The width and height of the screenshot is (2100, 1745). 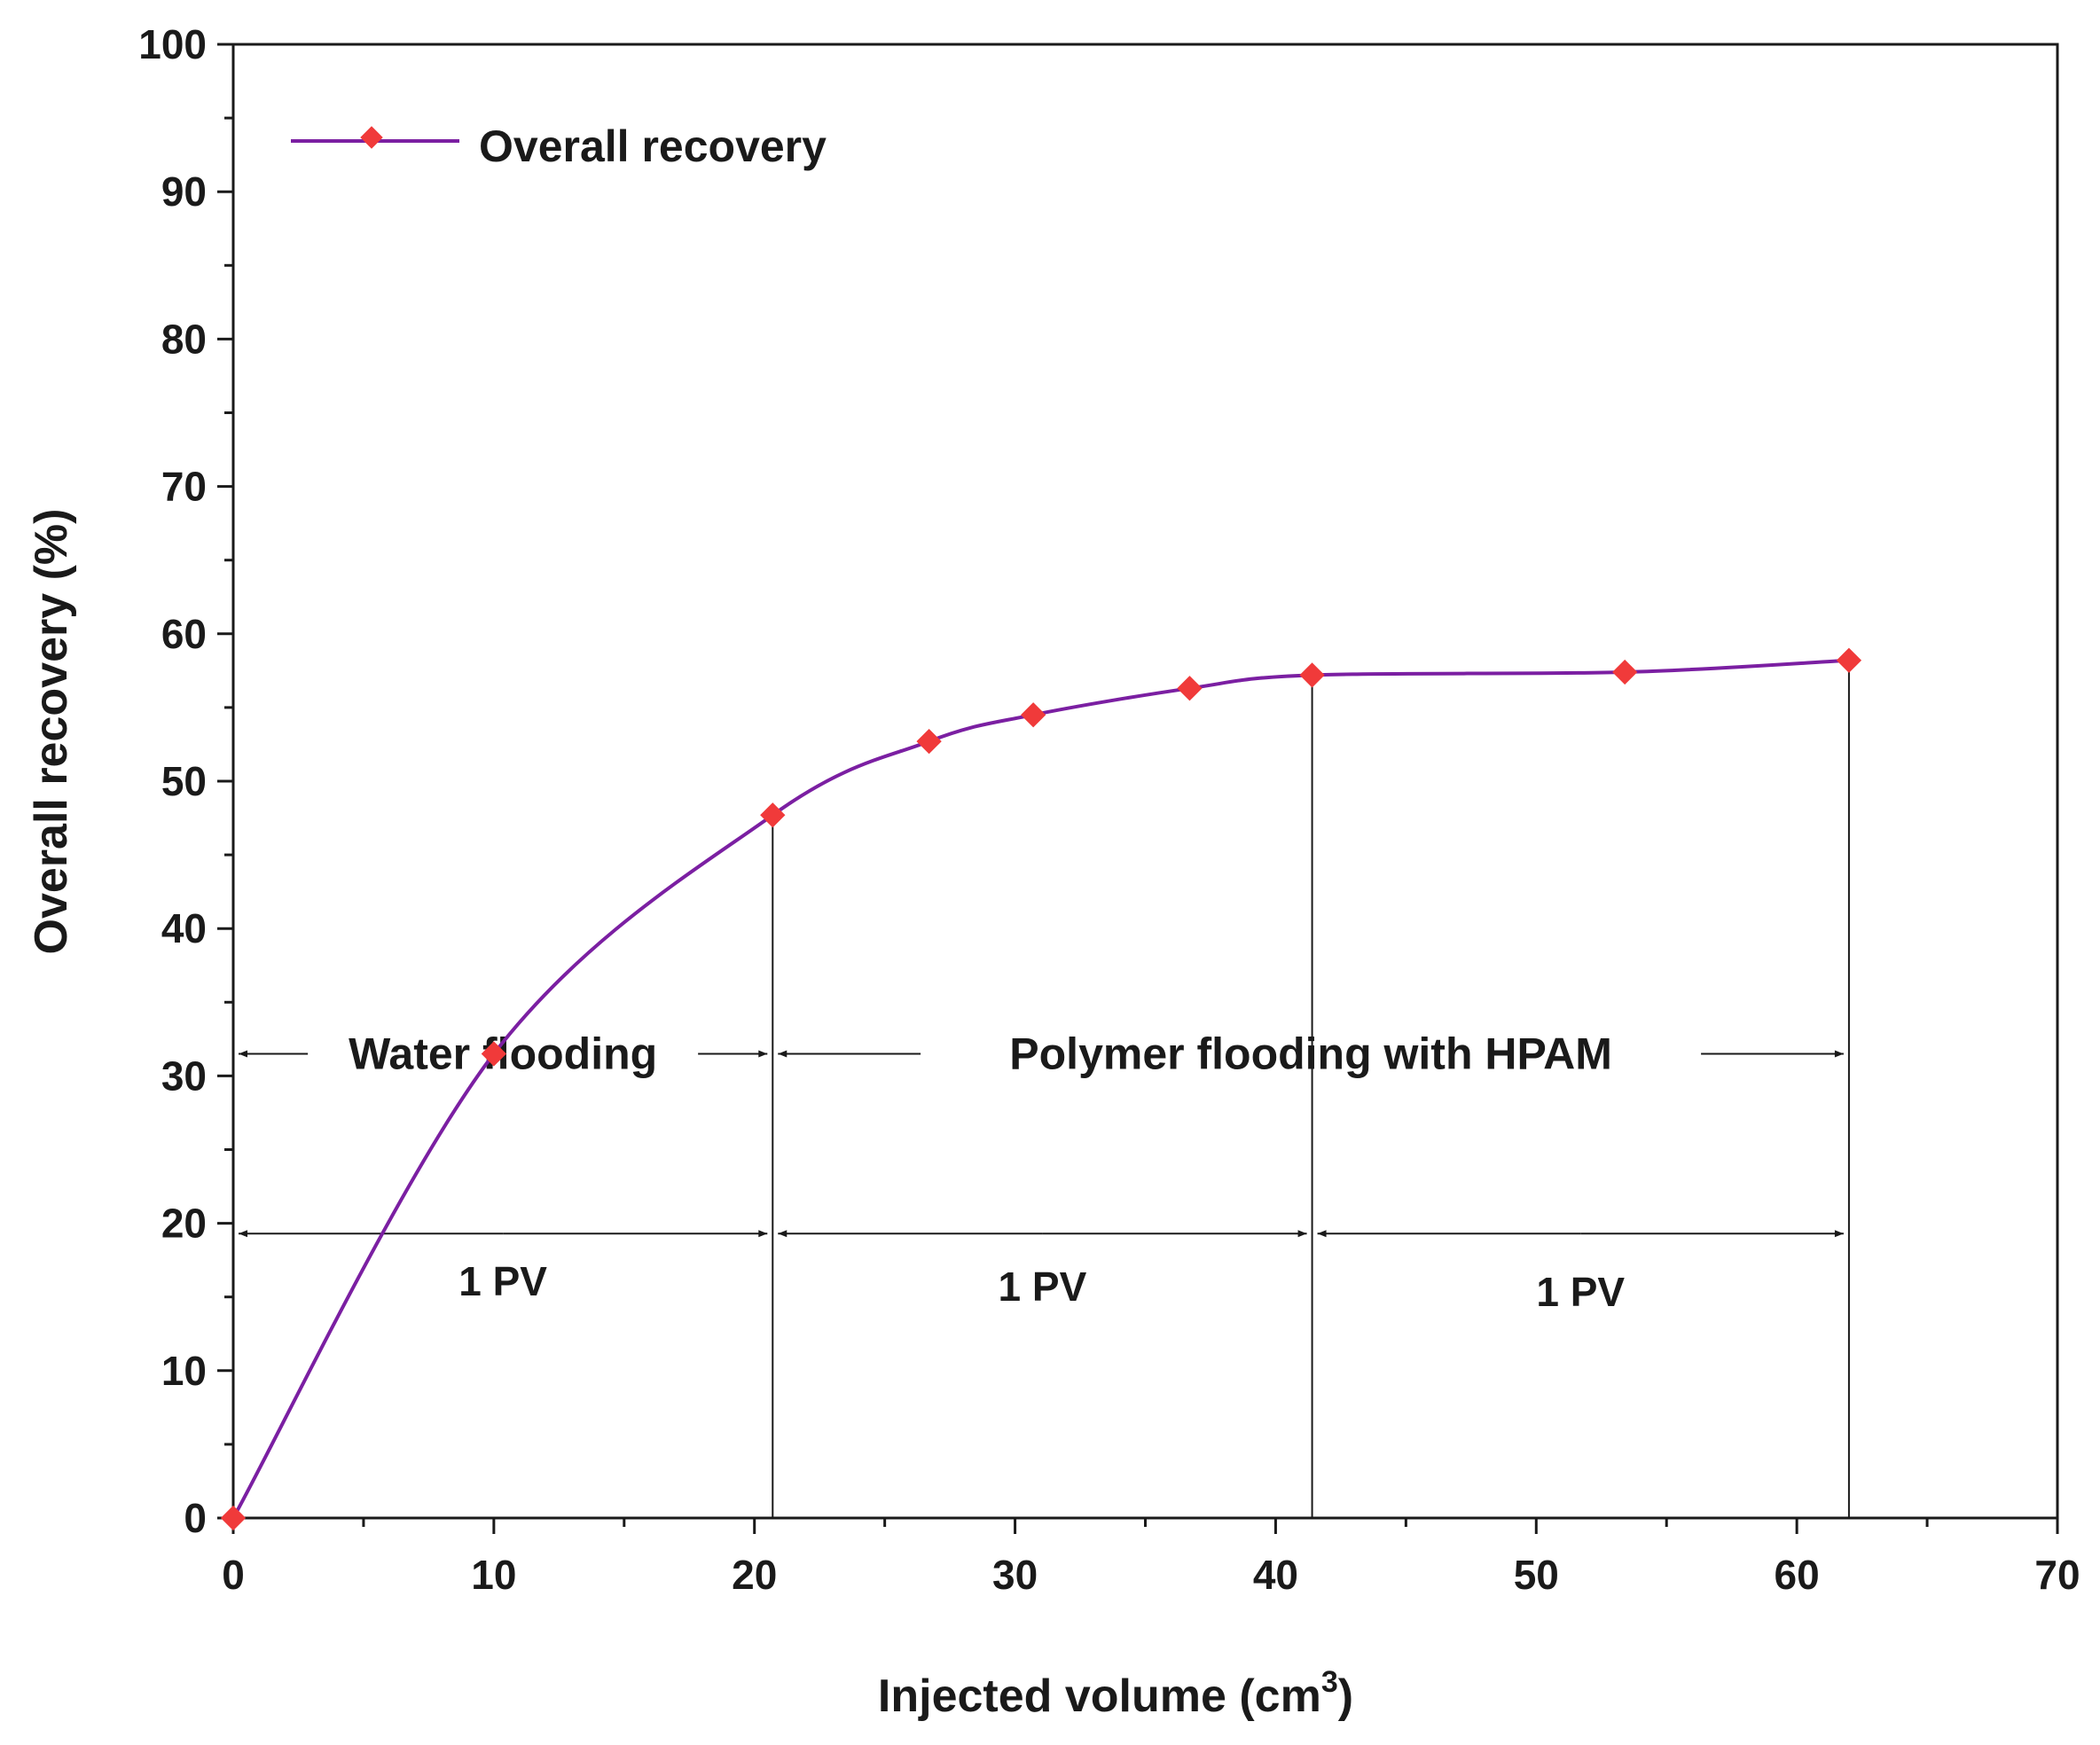 I want to click on y-tick-label: 70, so click(x=184, y=487).